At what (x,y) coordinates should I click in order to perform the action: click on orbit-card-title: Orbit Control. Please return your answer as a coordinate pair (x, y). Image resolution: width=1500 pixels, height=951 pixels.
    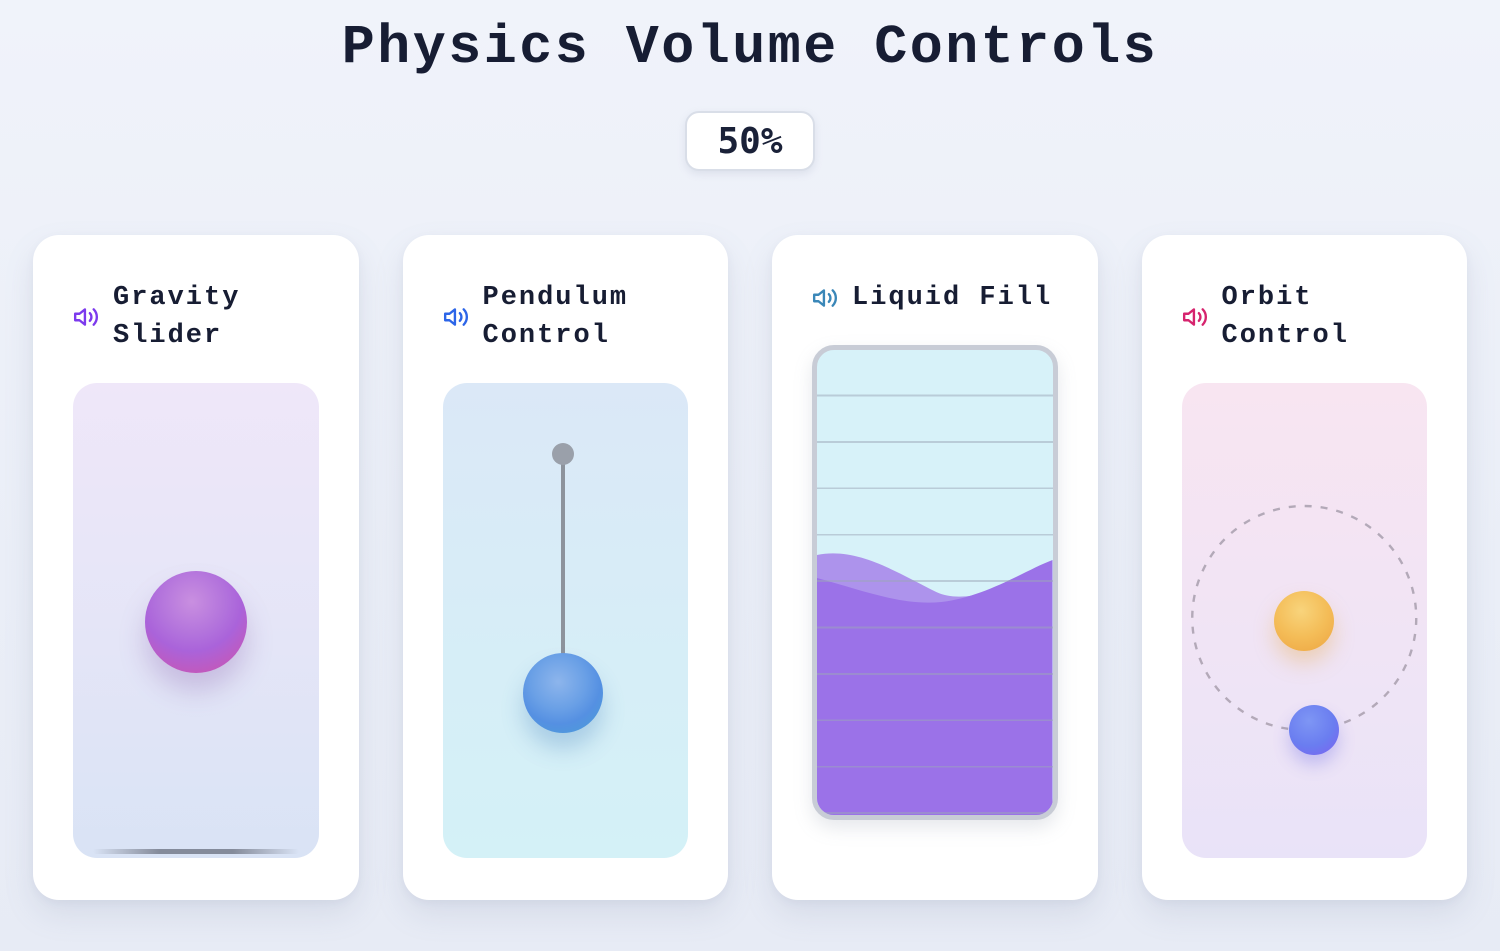
    Looking at the image, I should click on (1285, 317).